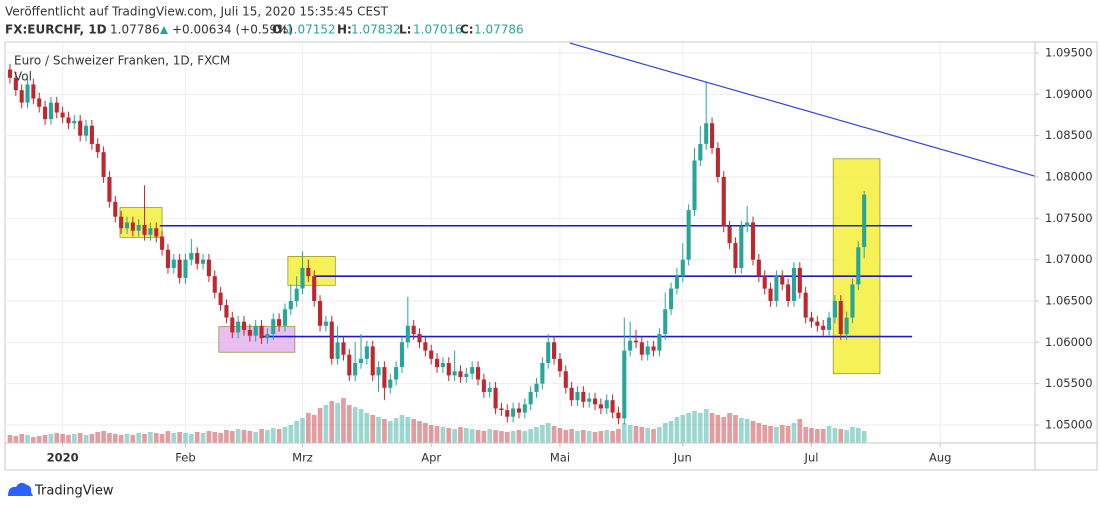  Describe the element at coordinates (135, 30) in the screenshot. I see `last-price: 1.07786` at that location.